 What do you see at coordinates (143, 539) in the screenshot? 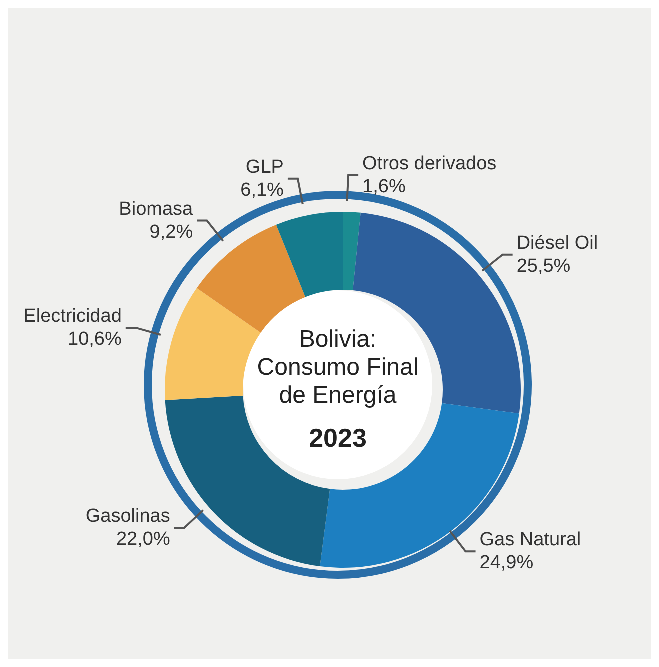
I see `data-label: 22,0%` at bounding box center [143, 539].